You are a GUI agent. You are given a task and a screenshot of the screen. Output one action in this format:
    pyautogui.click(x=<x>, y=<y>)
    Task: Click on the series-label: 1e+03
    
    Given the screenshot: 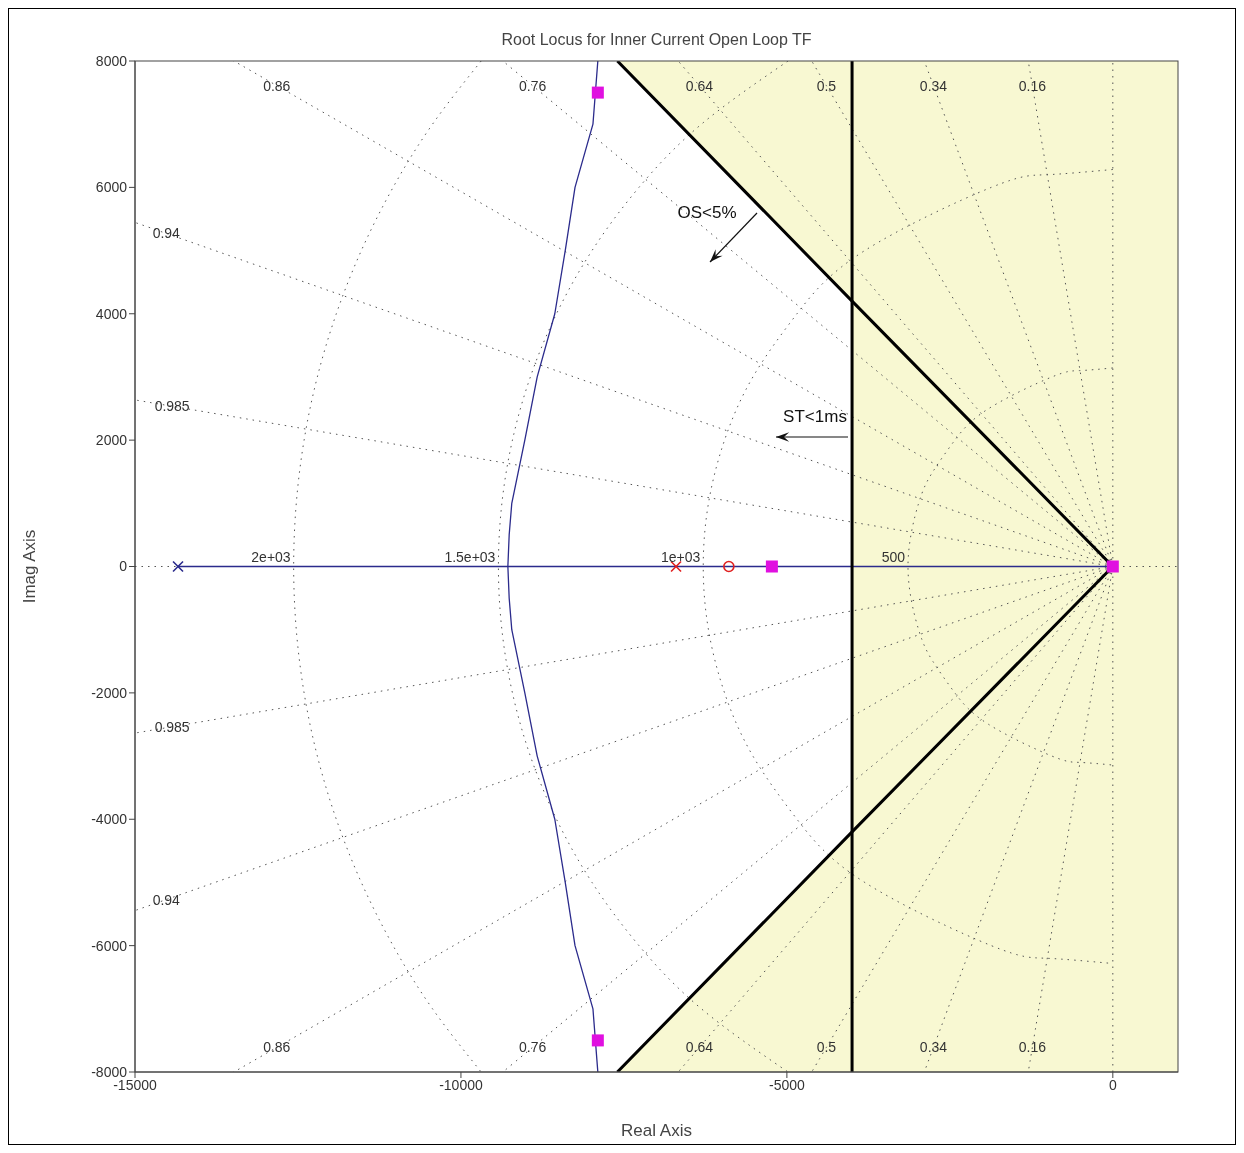 What is the action you would take?
    pyautogui.click(x=680, y=556)
    